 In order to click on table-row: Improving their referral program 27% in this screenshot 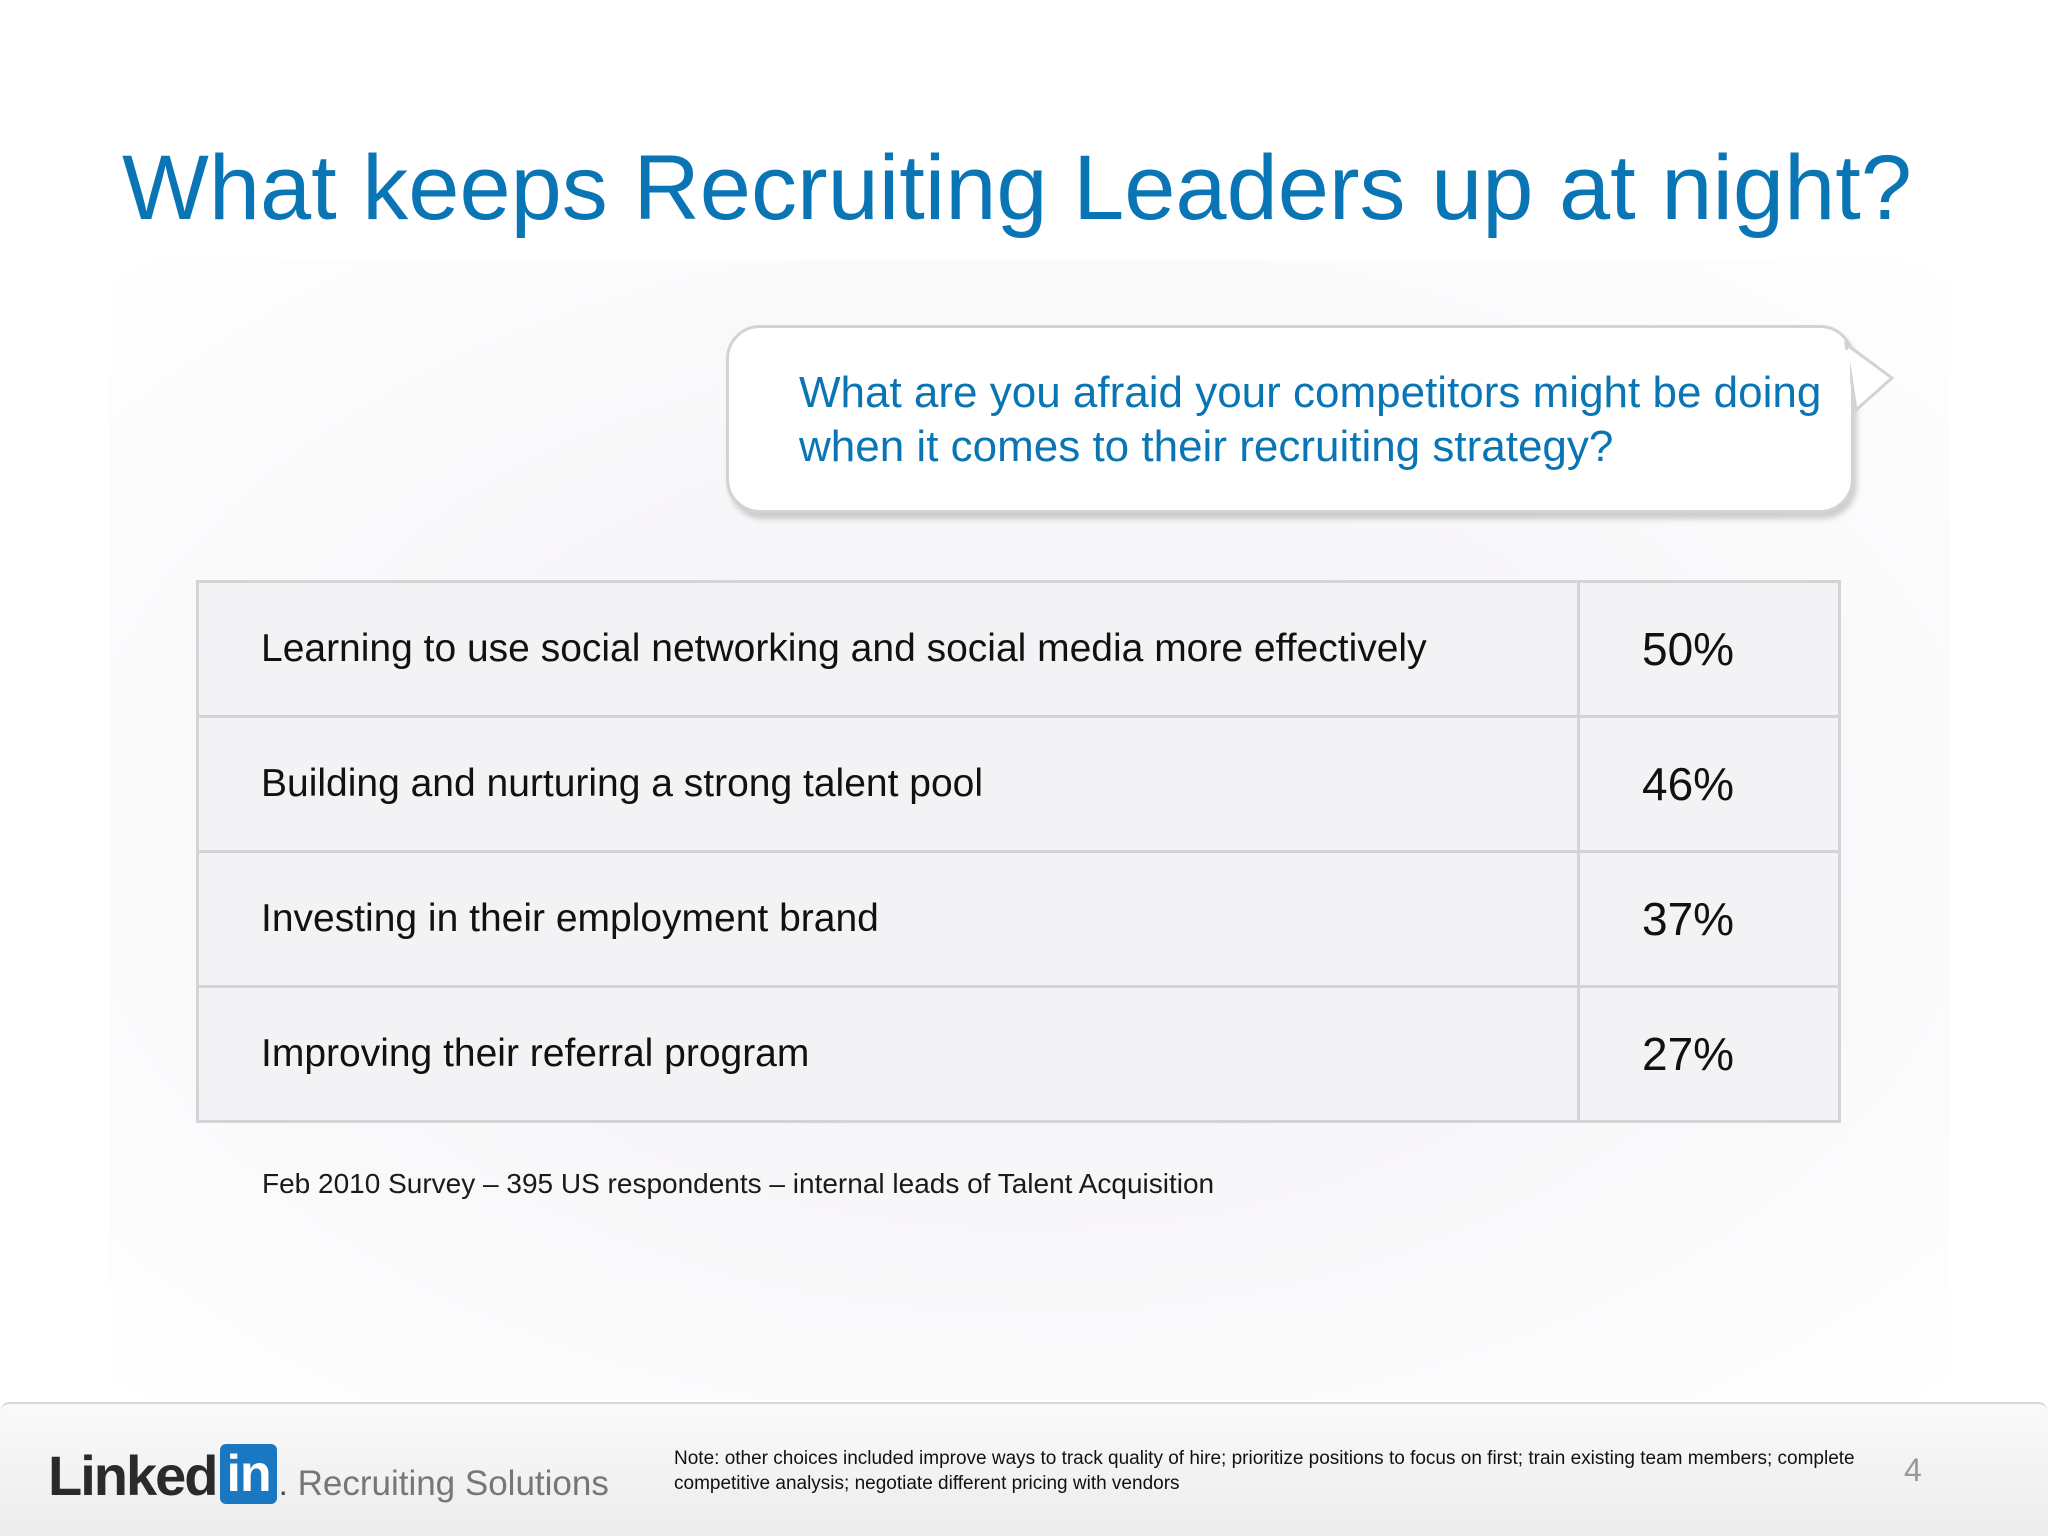, I will do `click(1018, 1054)`.